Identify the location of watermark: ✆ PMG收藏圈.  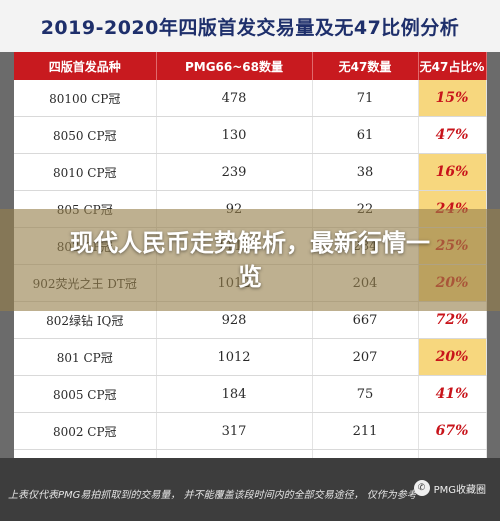
(449, 488).